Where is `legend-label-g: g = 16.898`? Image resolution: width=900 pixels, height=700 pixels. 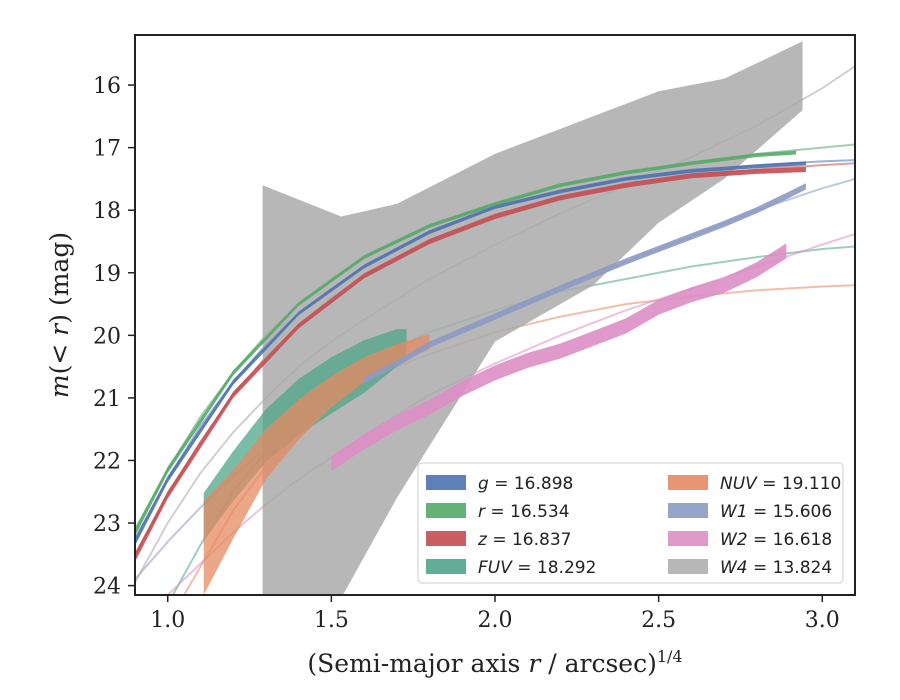
legend-label-g: g = 16.898 is located at coordinates (525, 484).